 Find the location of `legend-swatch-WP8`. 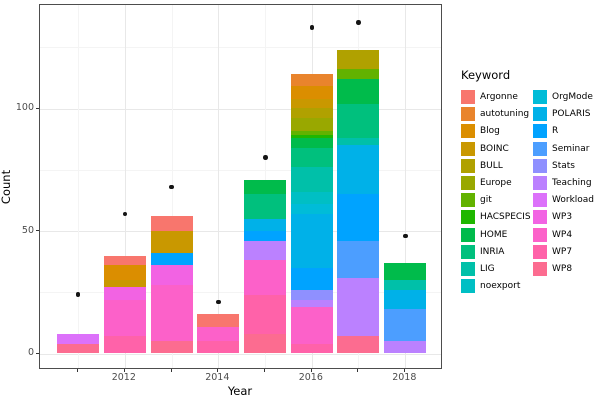

legend-swatch-WP8 is located at coordinates (540, 269).